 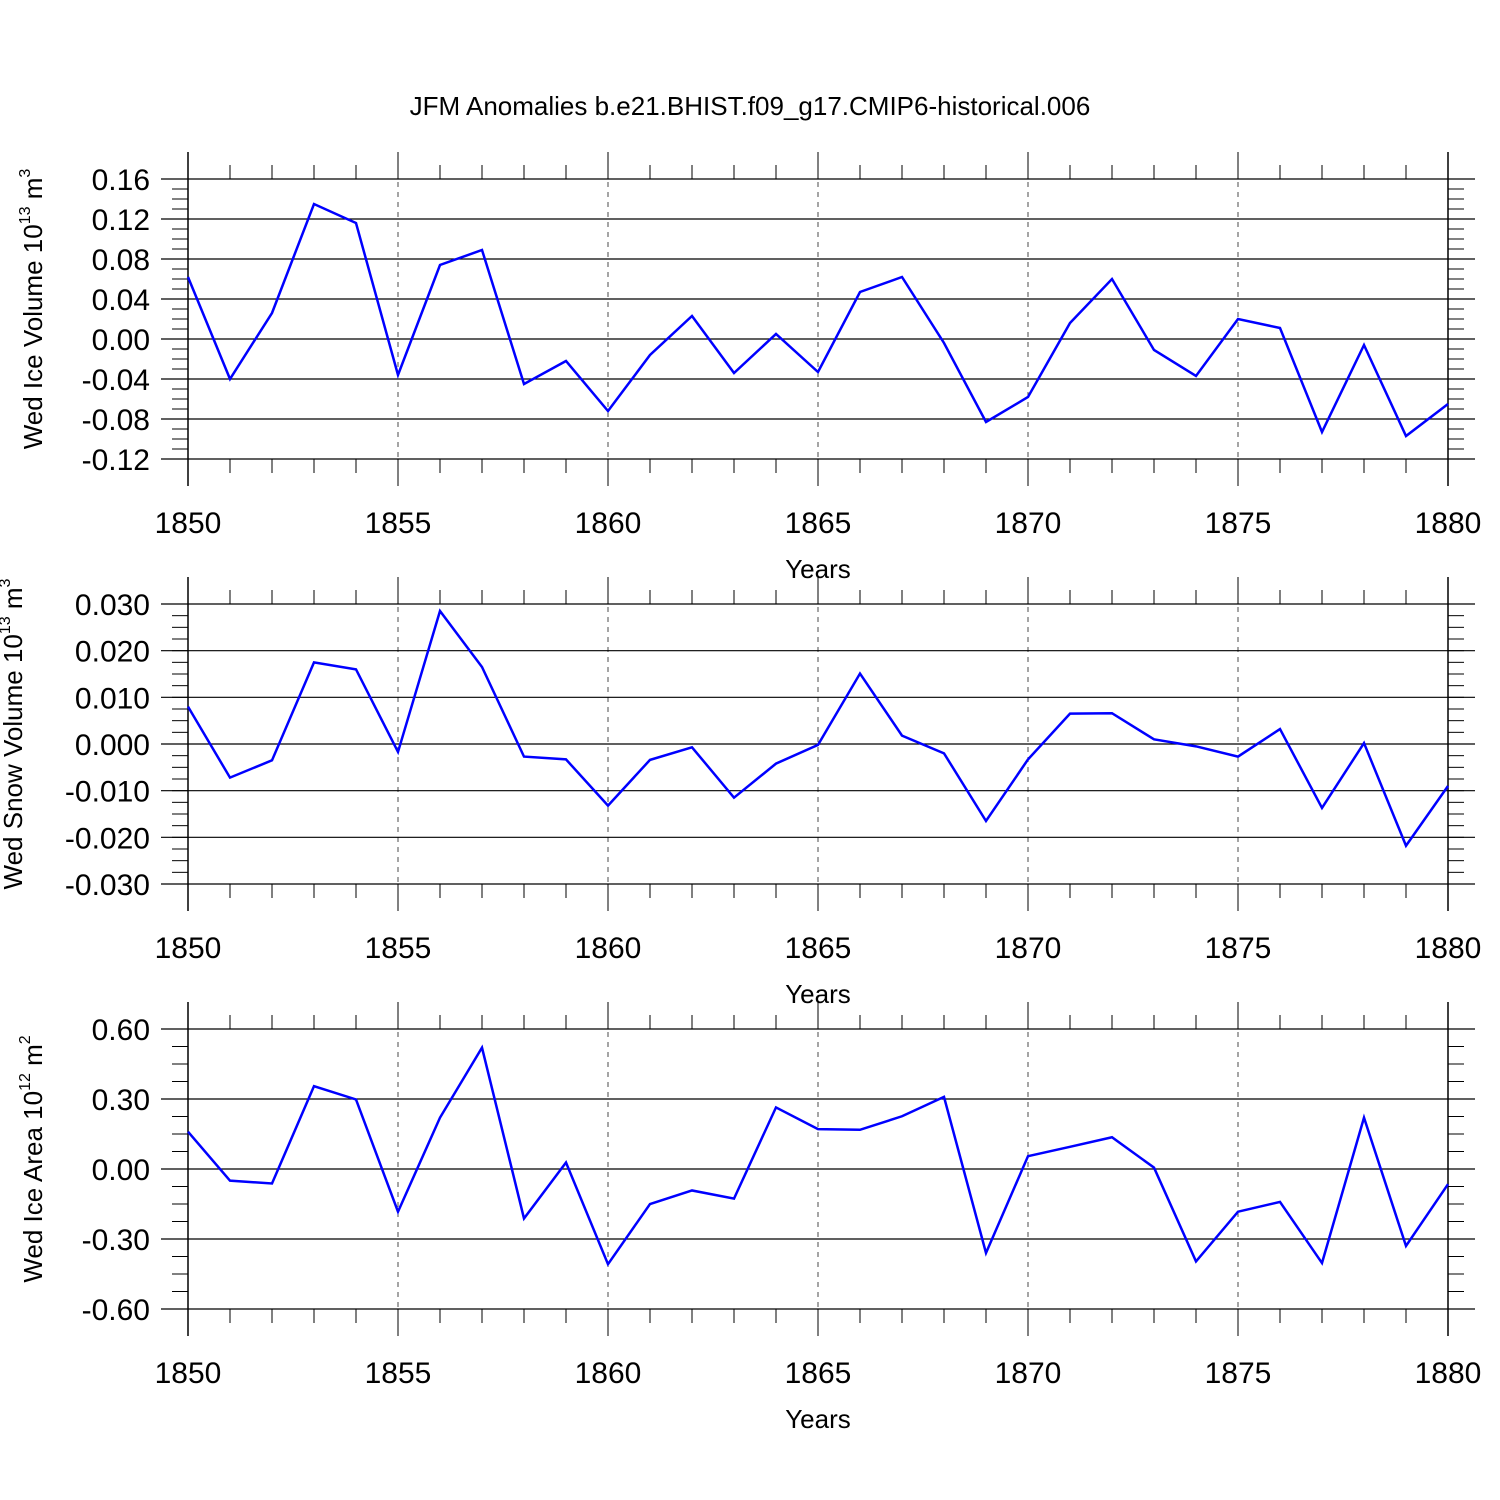 What do you see at coordinates (25, 1039) in the screenshot?
I see `y-axis-title-unit-exponent: 2` at bounding box center [25, 1039].